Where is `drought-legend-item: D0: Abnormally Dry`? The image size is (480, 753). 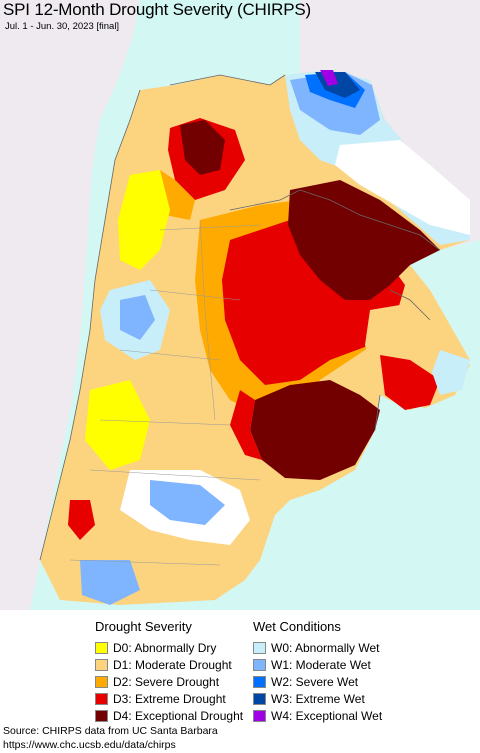
drought-legend-item: D0: Abnormally Dry is located at coordinates (155, 647).